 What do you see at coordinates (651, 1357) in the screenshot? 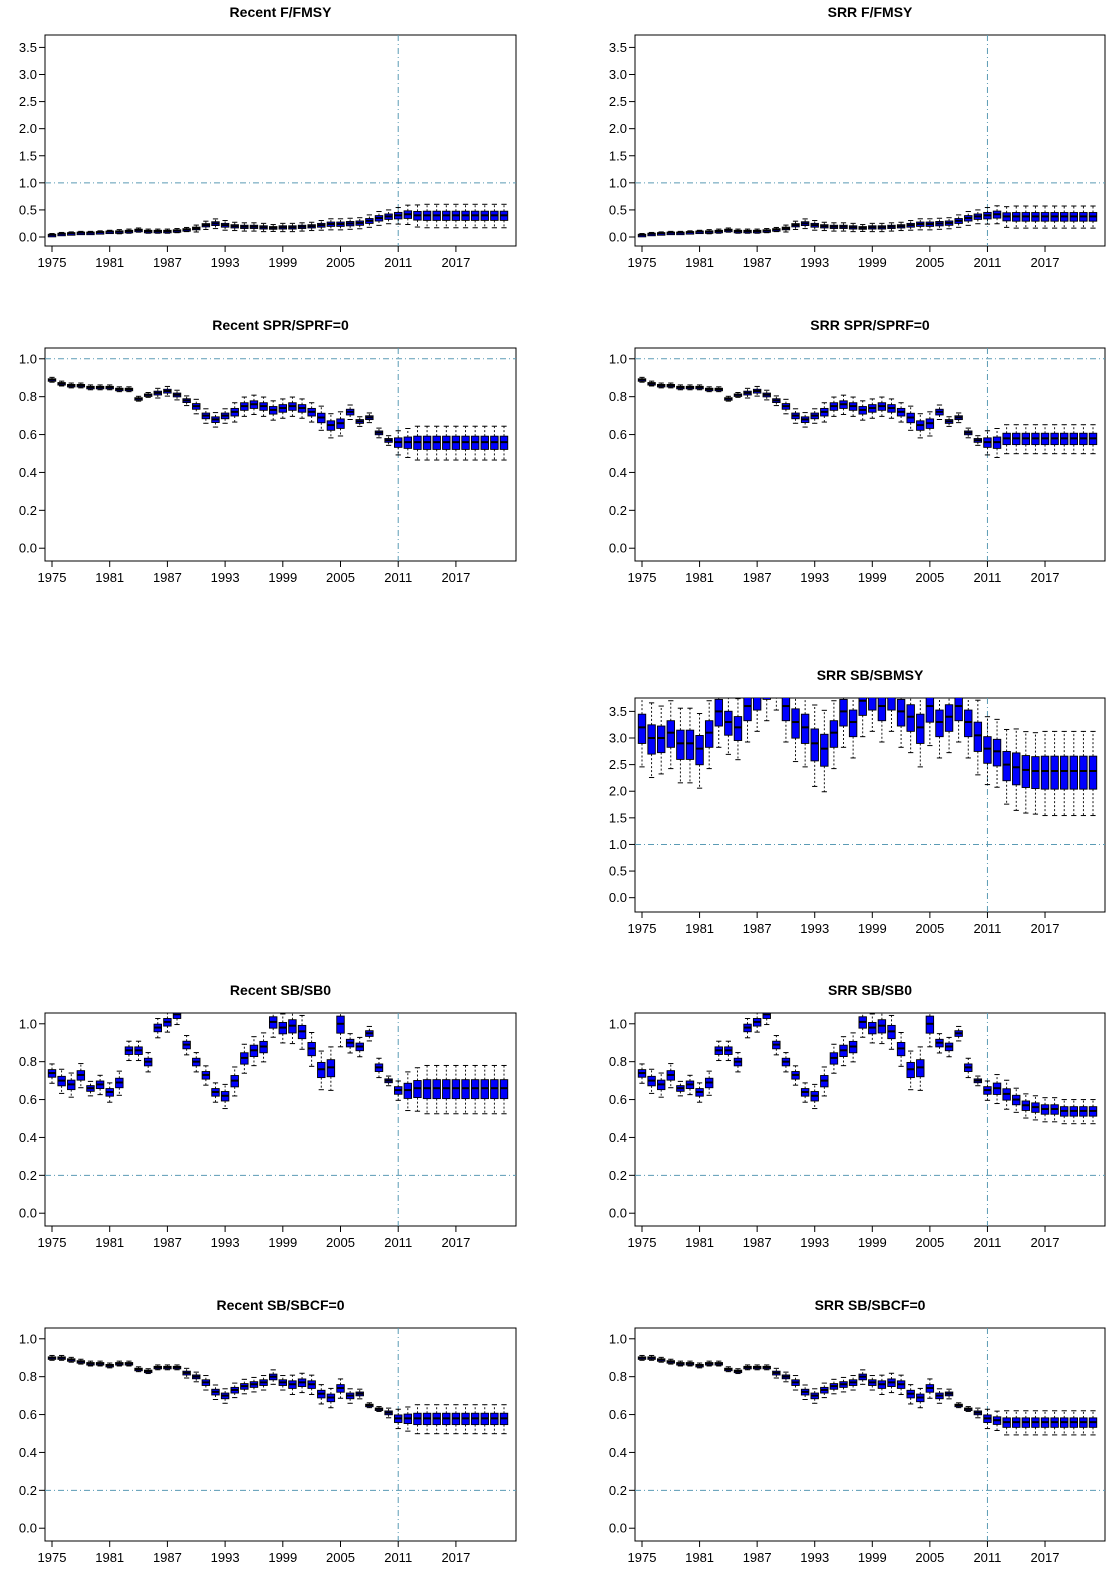
I see `box-1976` at bounding box center [651, 1357].